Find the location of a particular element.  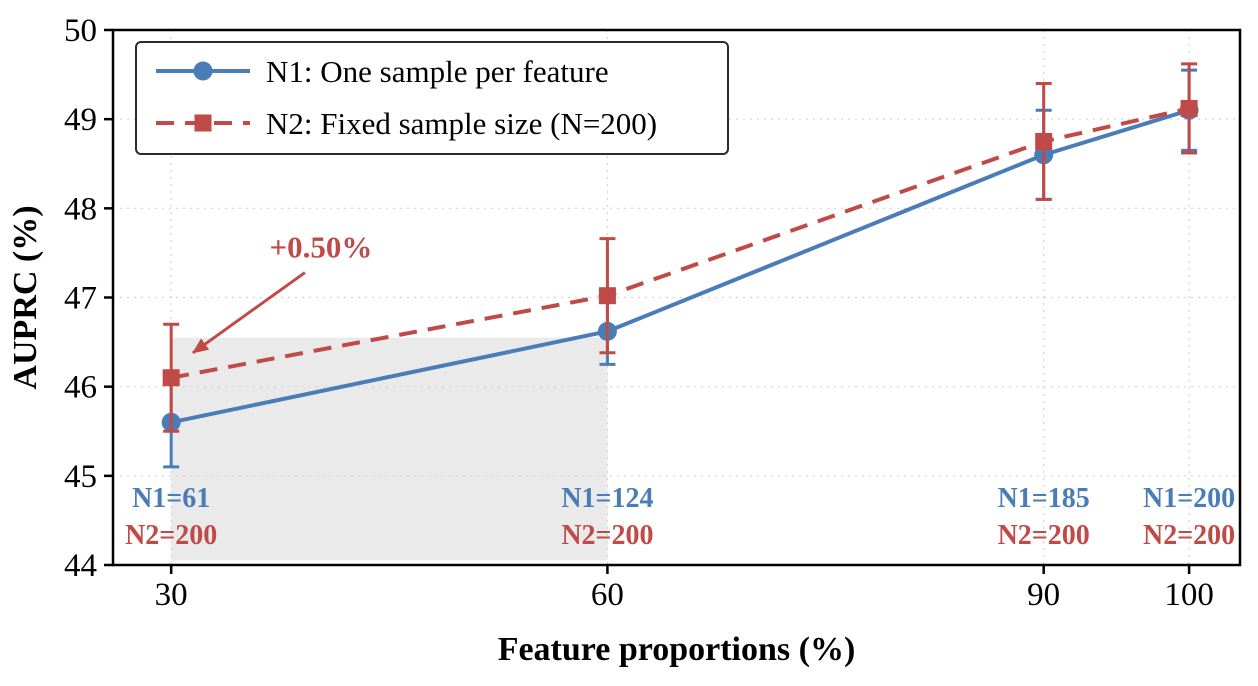

n1-count-label: N1=124 is located at coordinates (607, 498).